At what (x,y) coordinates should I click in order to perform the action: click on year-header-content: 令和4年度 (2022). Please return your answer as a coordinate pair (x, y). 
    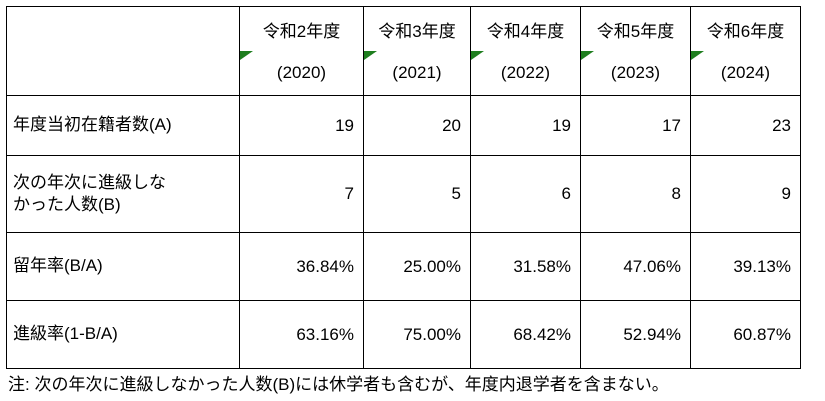
    Looking at the image, I should click on (525, 51).